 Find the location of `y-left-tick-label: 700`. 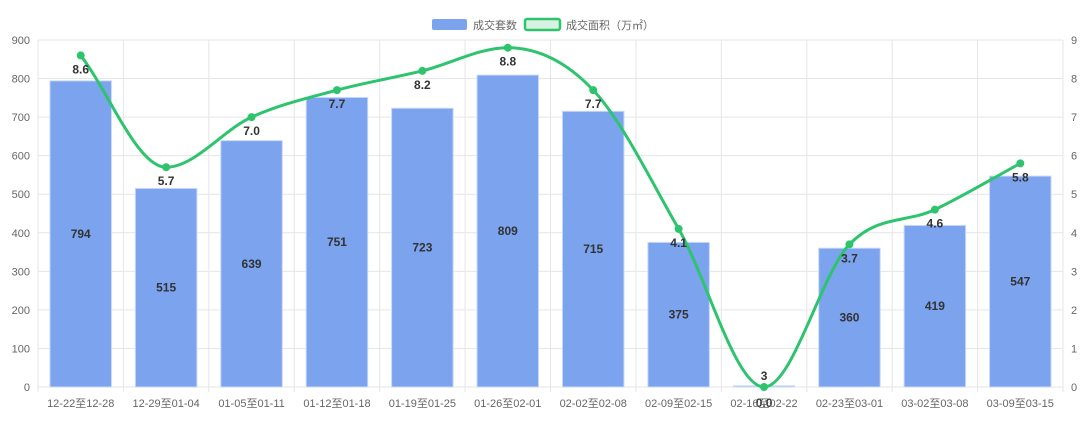

y-left-tick-label: 700 is located at coordinates (21, 118).